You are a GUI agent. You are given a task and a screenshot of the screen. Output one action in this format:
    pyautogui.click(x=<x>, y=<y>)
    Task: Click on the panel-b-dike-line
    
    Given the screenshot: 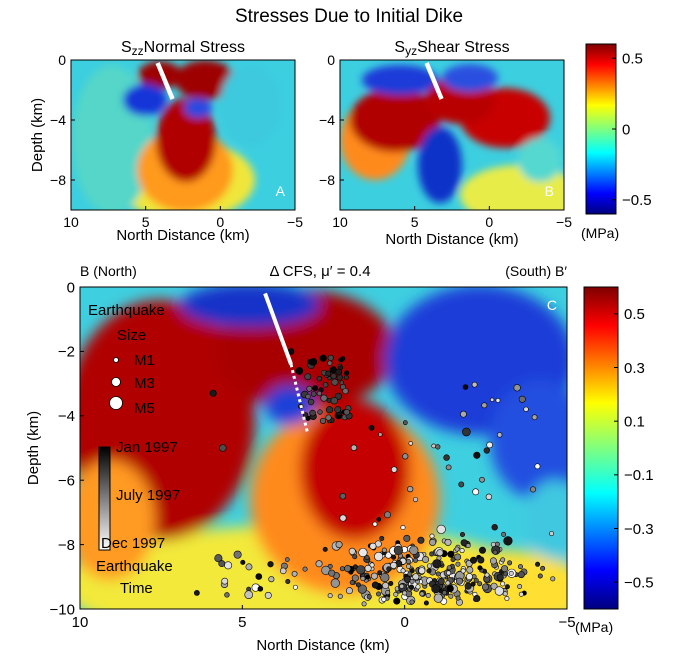 What is the action you would take?
    pyautogui.click(x=434, y=81)
    